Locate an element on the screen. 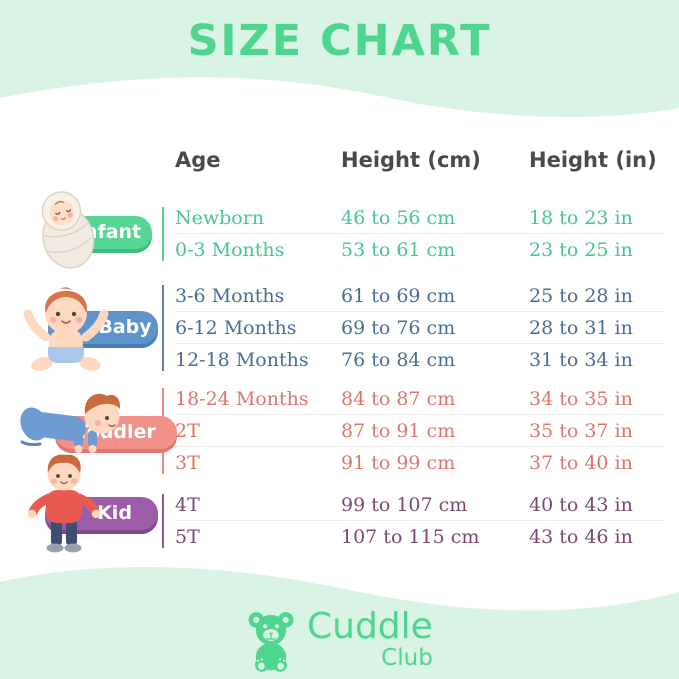 This screenshot has width=679, height=679. height-cm-cell: 69 to 76 cm is located at coordinates (398, 327).